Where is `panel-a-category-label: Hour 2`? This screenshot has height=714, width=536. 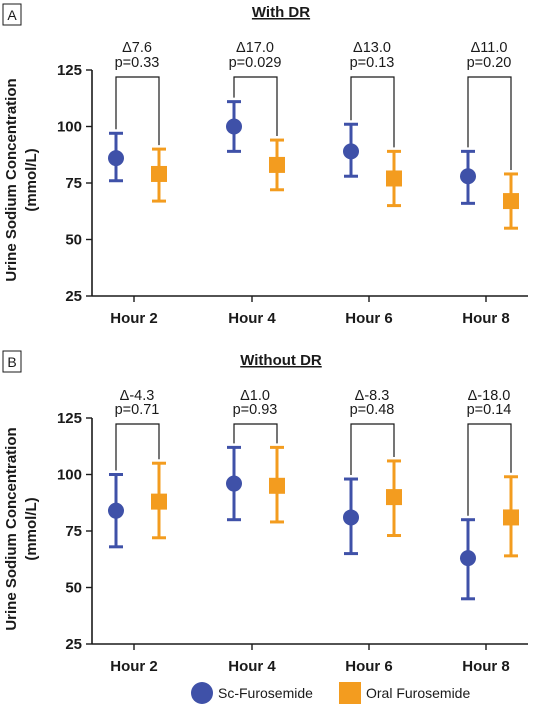 panel-a-category-label: Hour 2 is located at coordinates (134, 318).